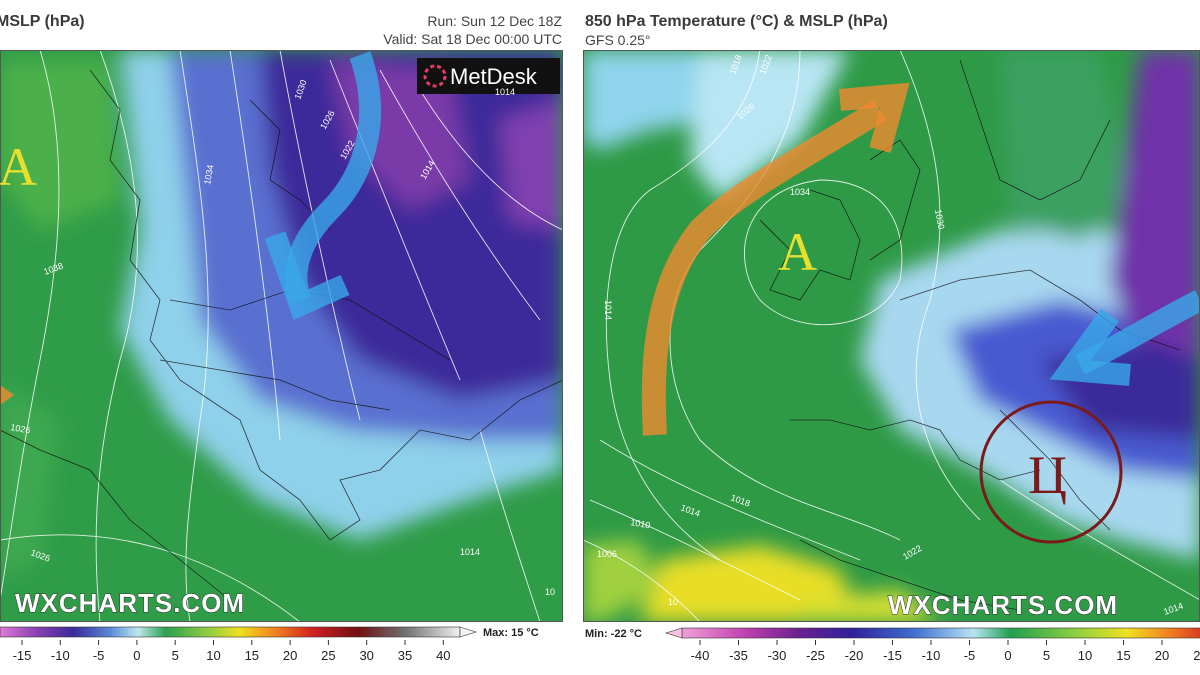 The height and width of the screenshot is (675, 1200). Describe the element at coordinates (494, 76) in the screenshot. I see `logo-text: MetDesk` at that location.